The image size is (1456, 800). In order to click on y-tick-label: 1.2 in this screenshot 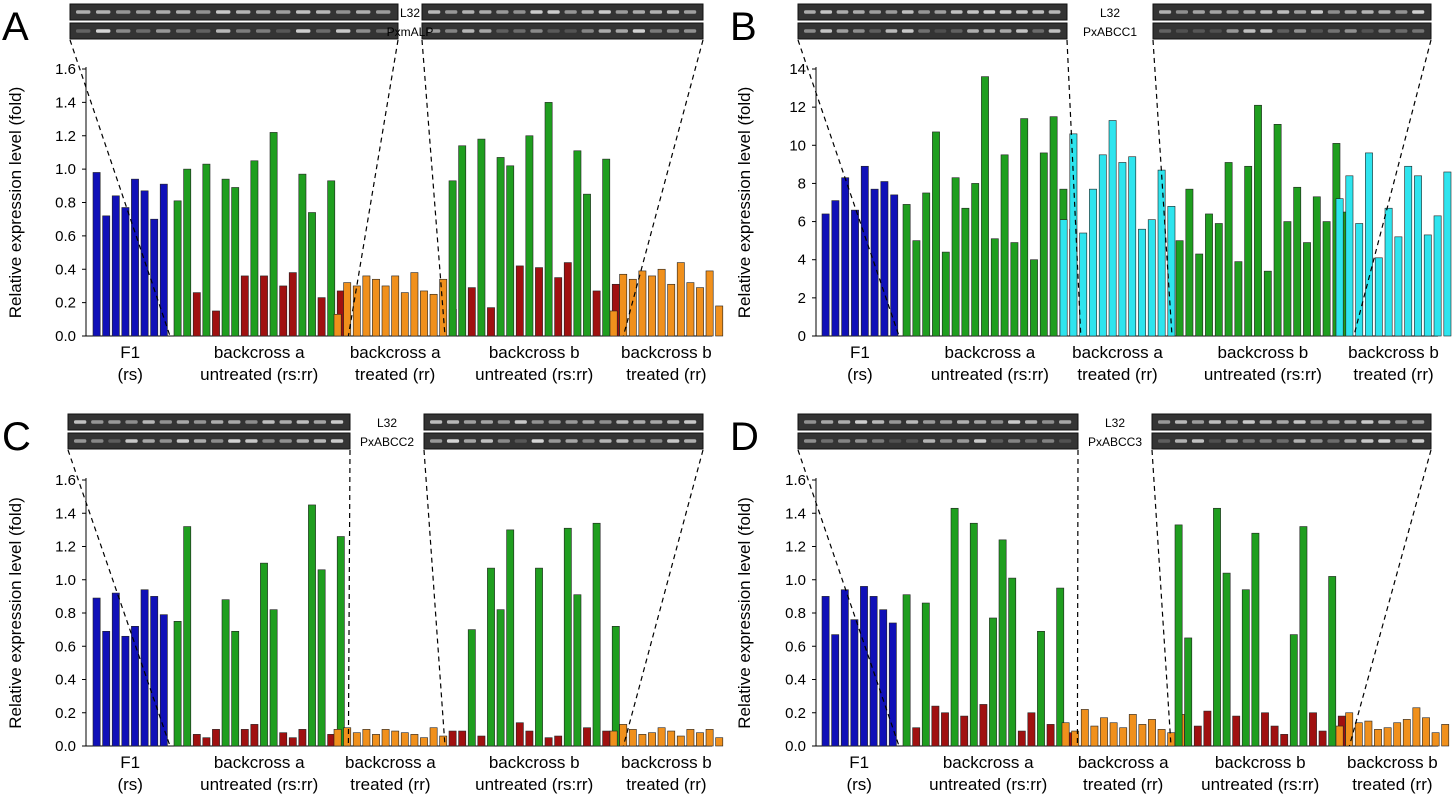, I will do `click(795, 547)`.